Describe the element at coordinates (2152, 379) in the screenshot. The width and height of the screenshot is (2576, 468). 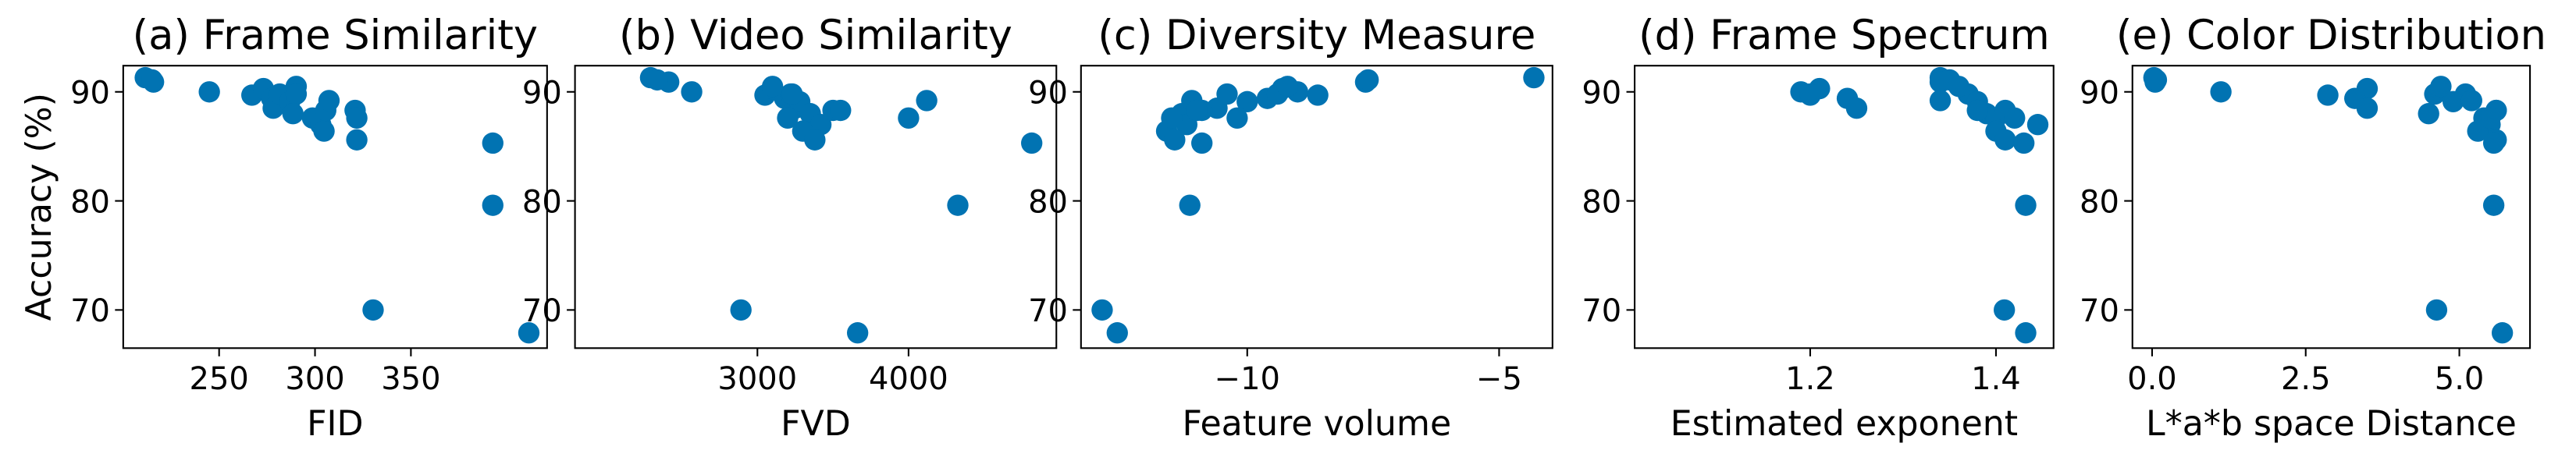
I see `x-tick-label: 0.0` at that location.